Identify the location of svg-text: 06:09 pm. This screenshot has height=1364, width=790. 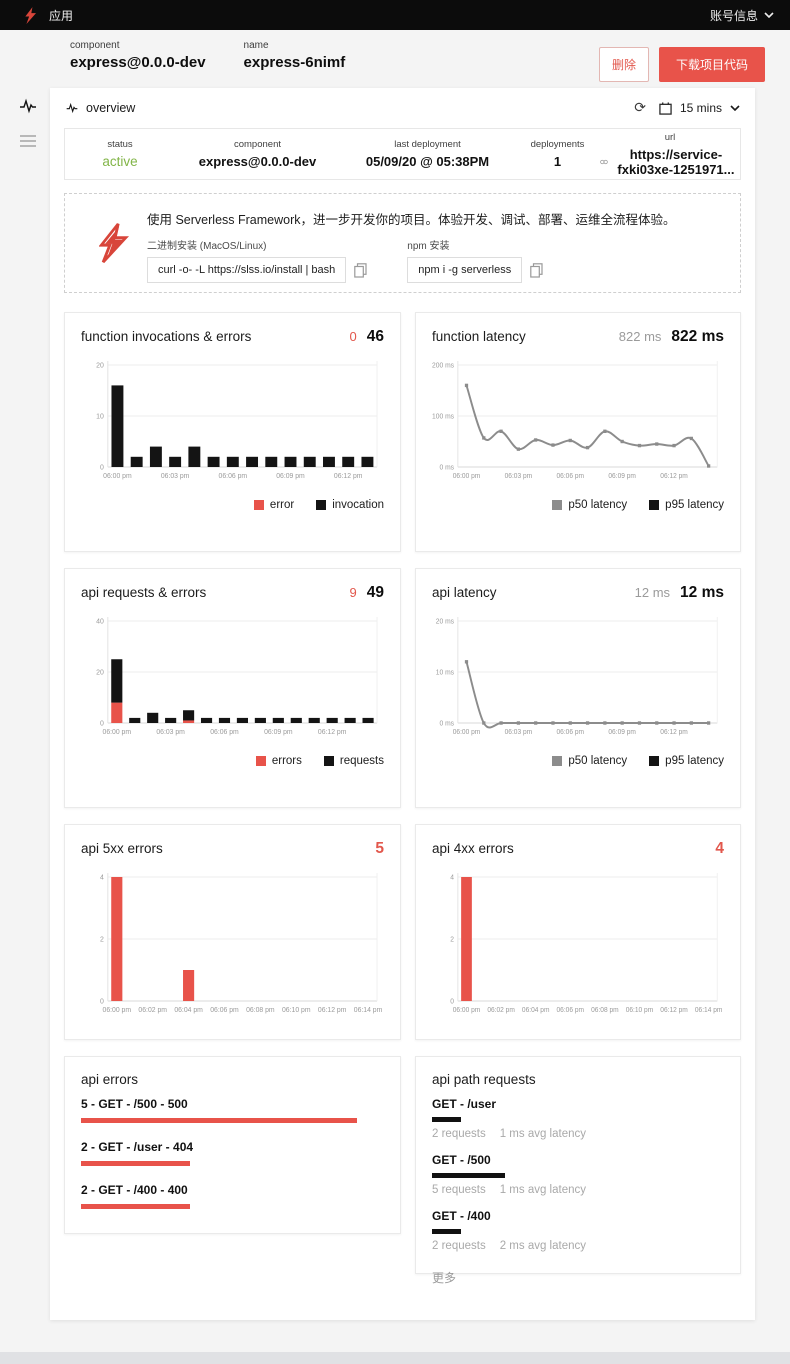
(290, 476).